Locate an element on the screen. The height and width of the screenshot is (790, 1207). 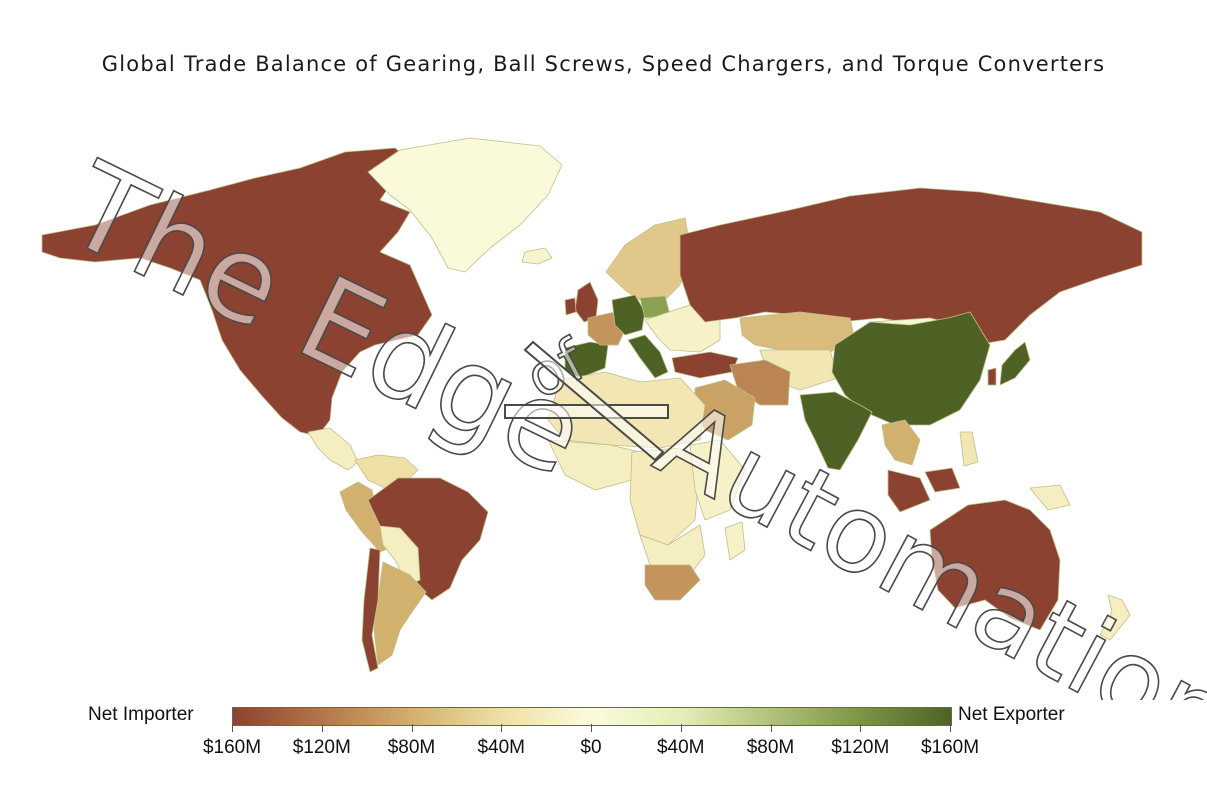
region-australia is located at coordinates (995, 565).